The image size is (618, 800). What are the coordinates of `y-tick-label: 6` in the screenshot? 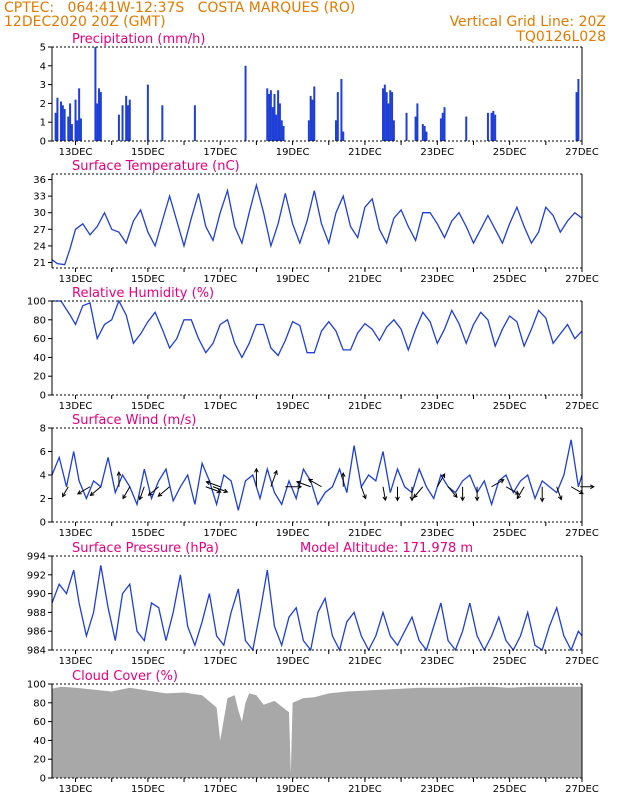 It's located at (43, 452).